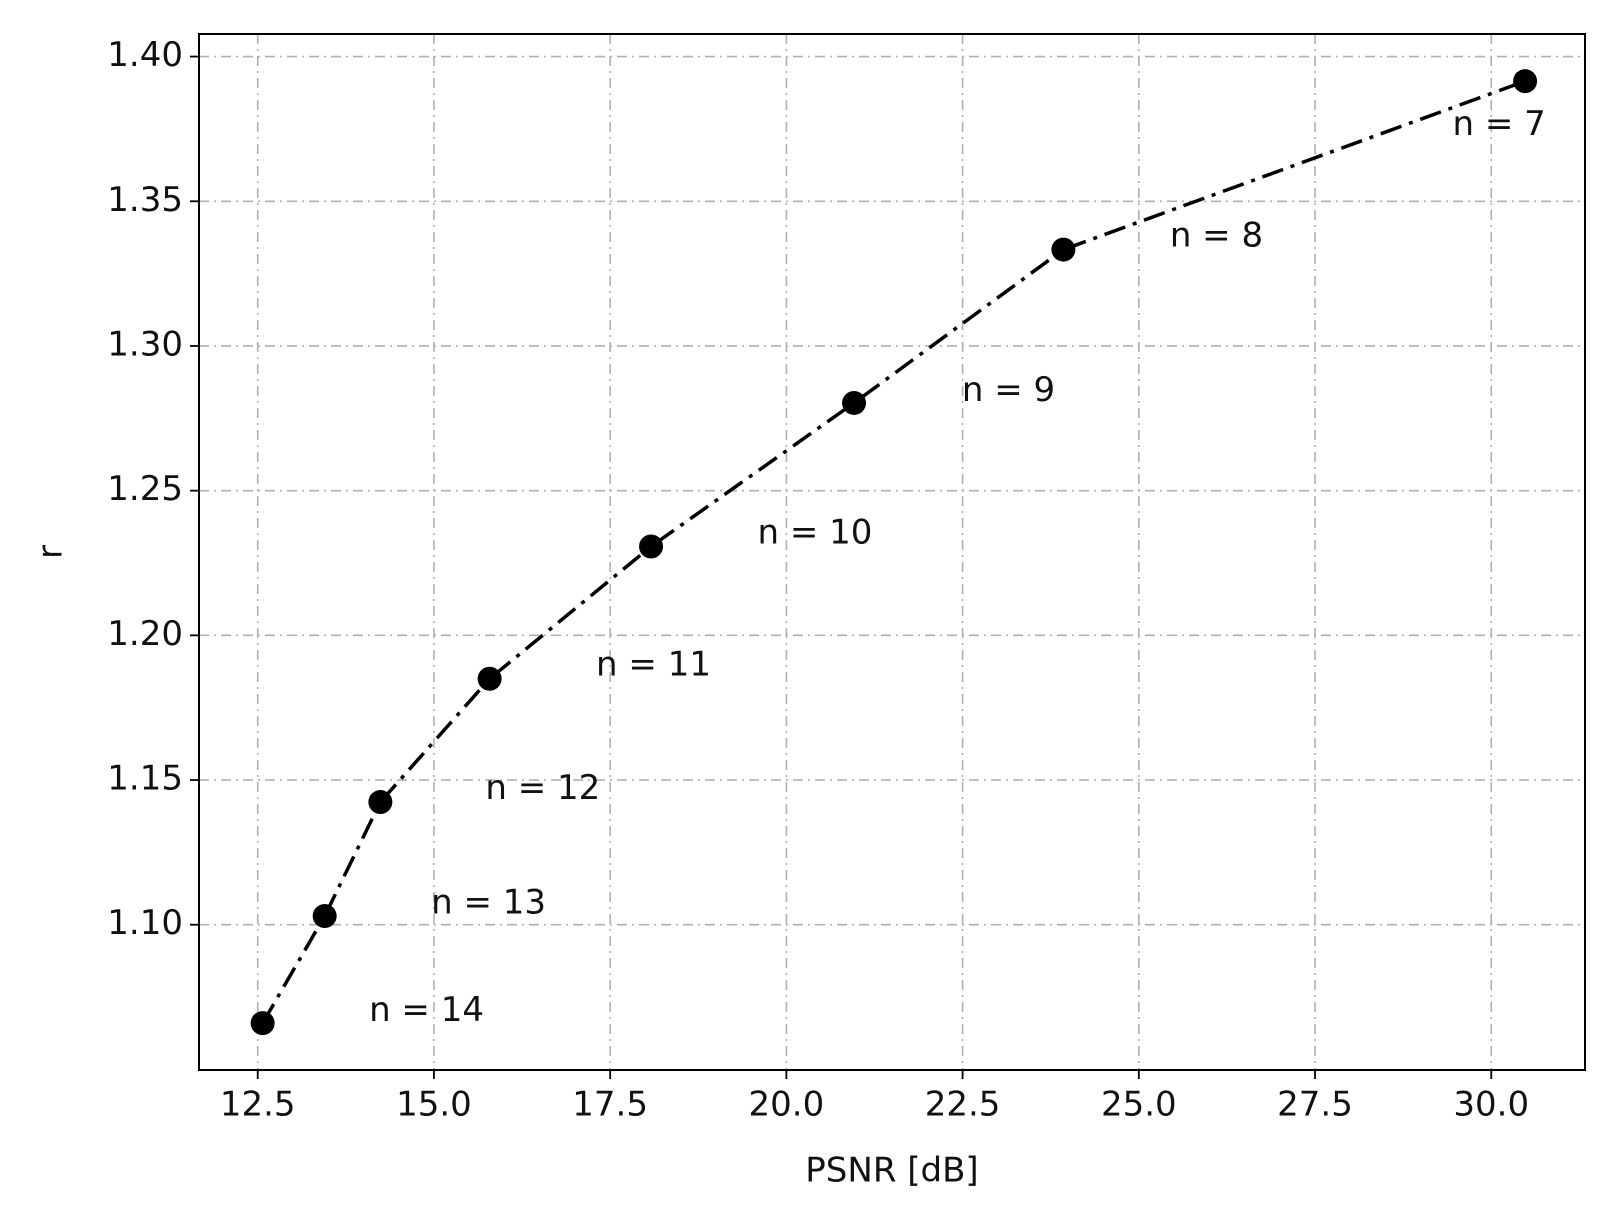  I want to click on x-tick-label: 27.5, so click(1315, 1105).